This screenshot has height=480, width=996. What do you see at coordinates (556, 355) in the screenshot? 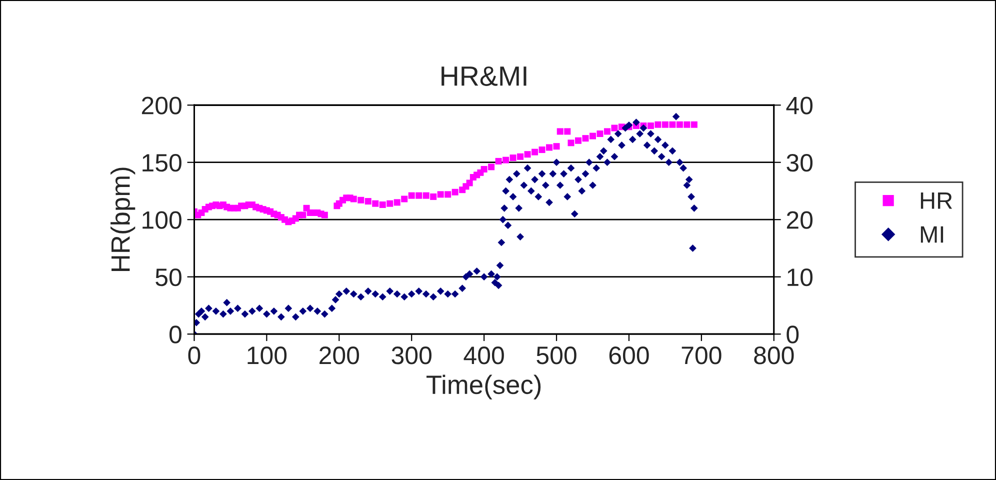
I see `x-tick-label: 500` at bounding box center [556, 355].